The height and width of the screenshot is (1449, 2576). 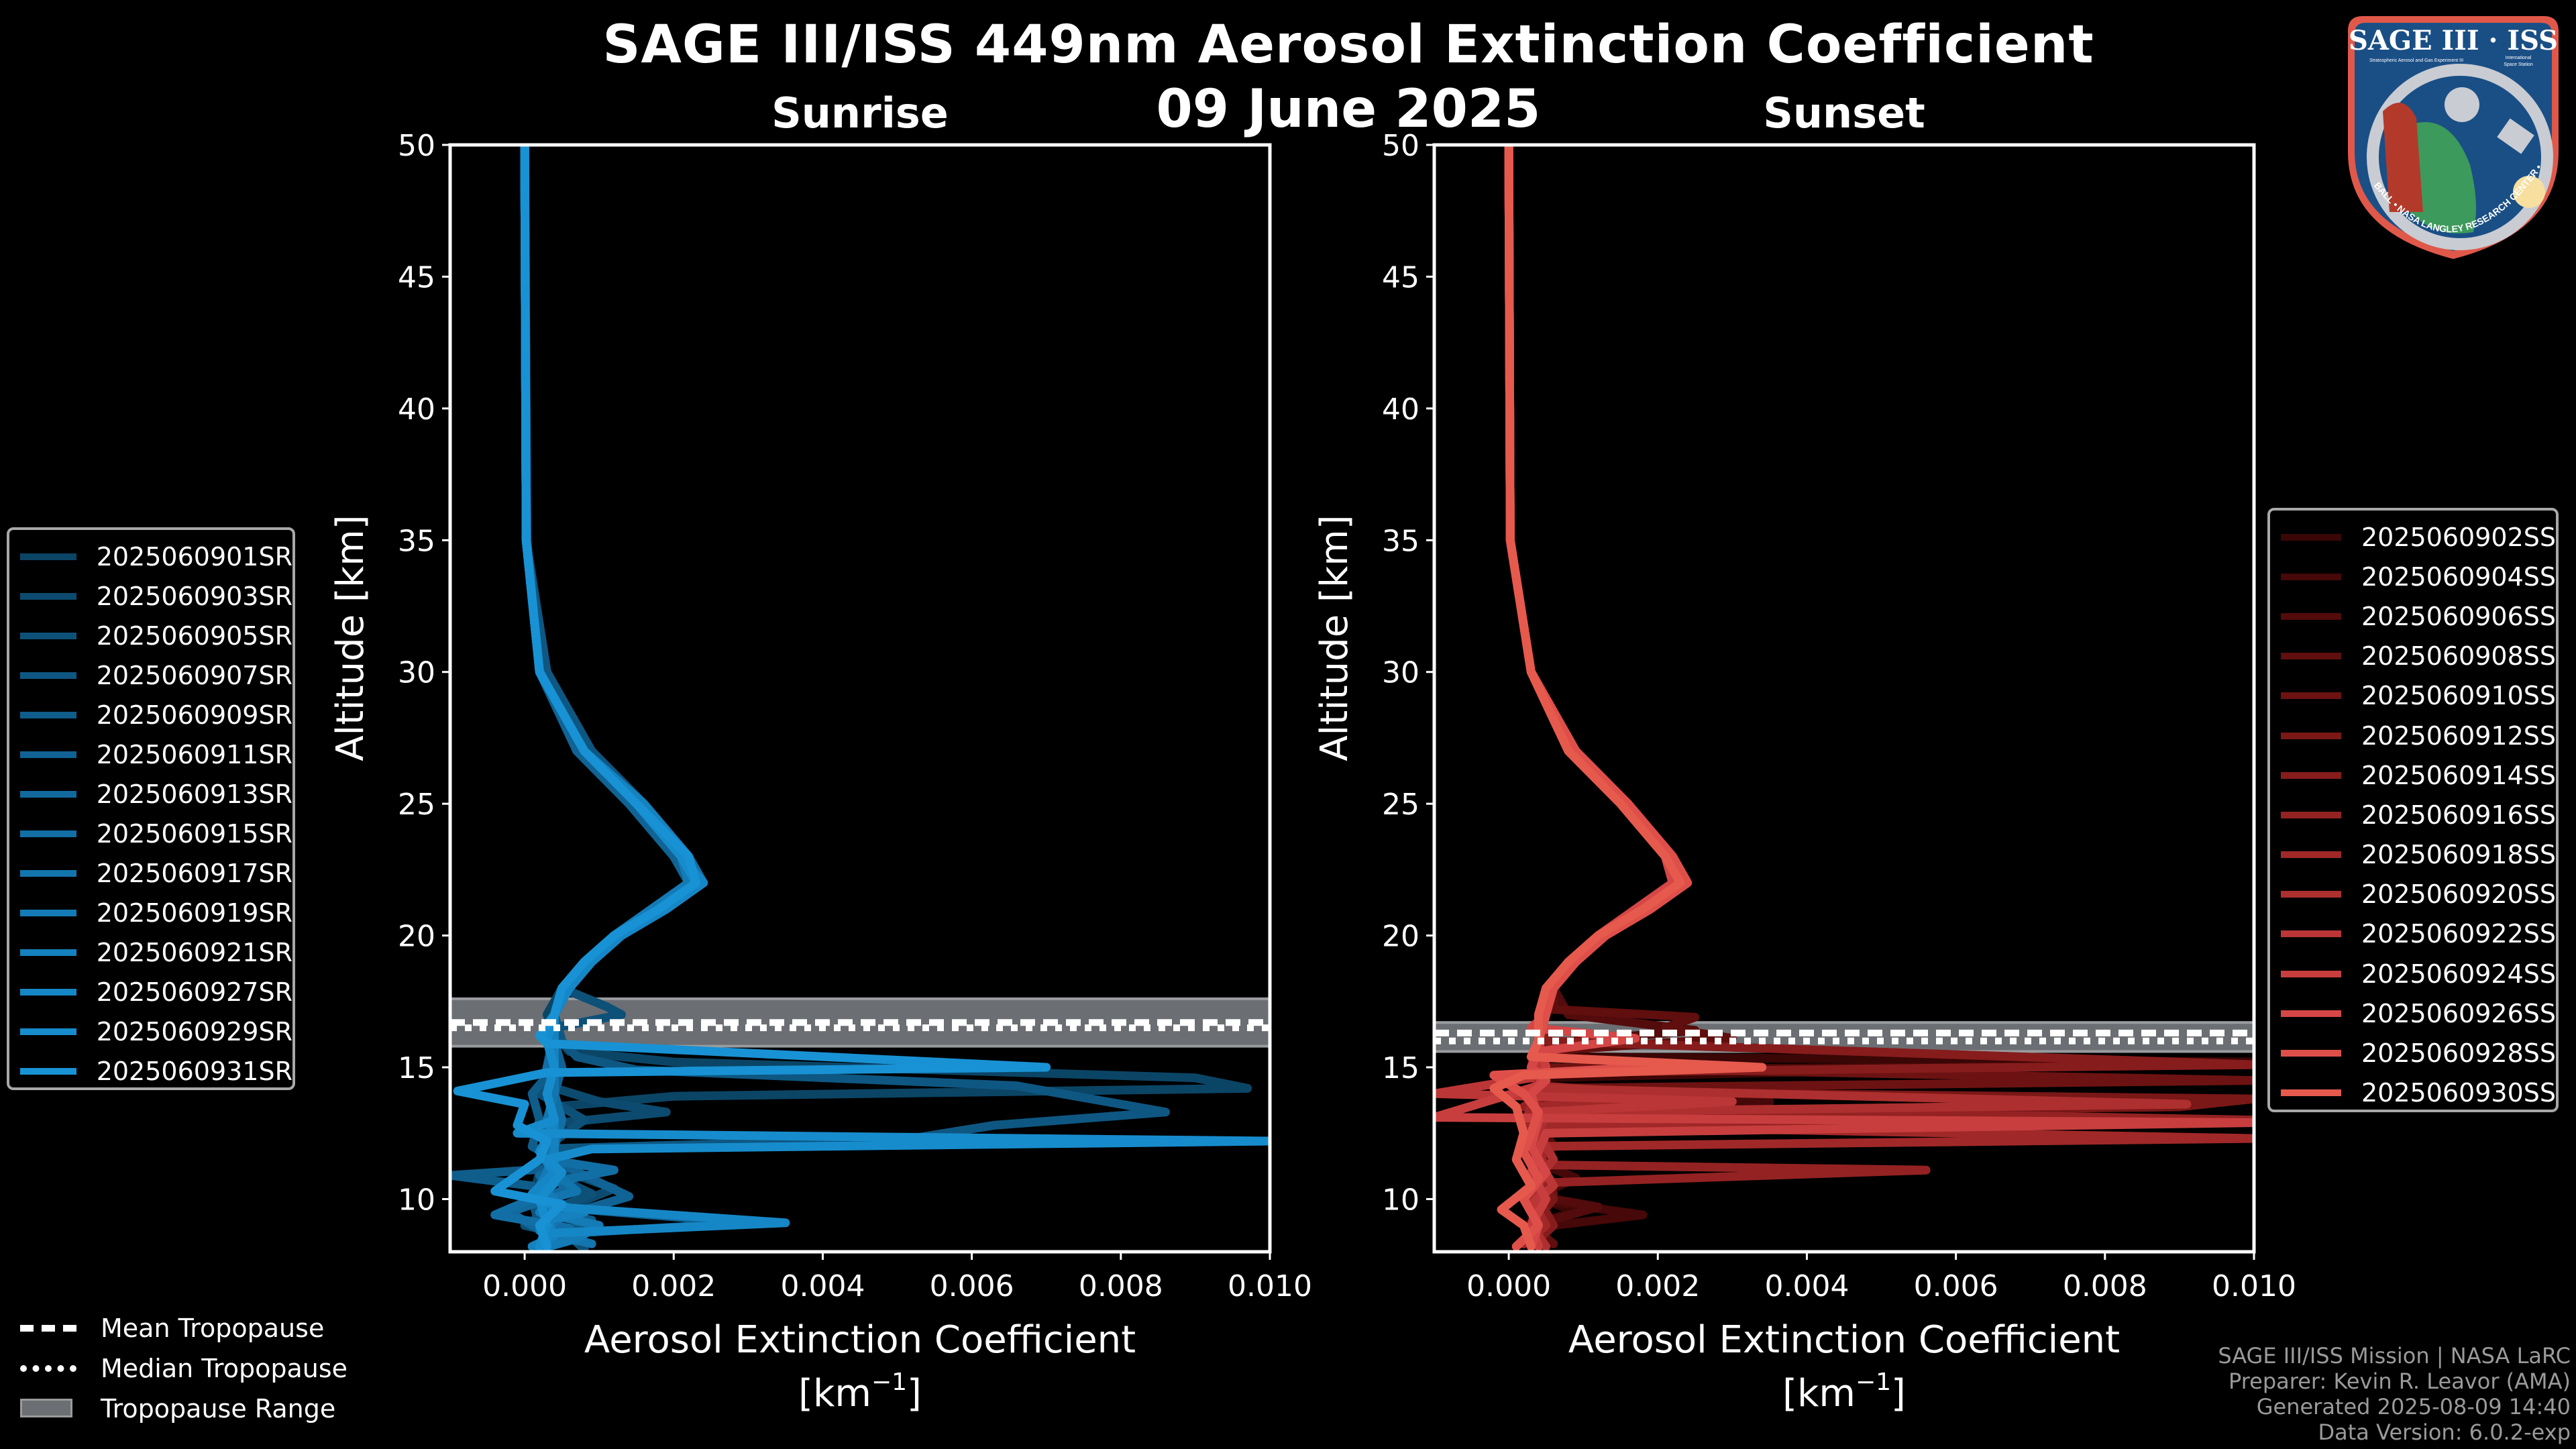 What do you see at coordinates (2458, 616) in the screenshot?
I see `legend-label: 2025060906SS` at bounding box center [2458, 616].